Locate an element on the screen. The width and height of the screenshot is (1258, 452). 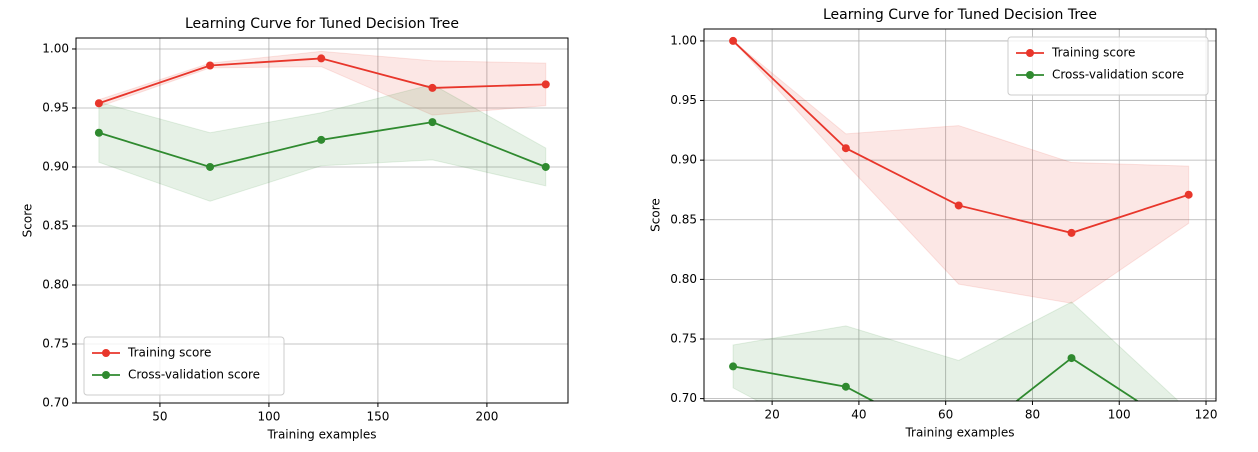
x-tick-label: 20 is located at coordinates (771, 415).